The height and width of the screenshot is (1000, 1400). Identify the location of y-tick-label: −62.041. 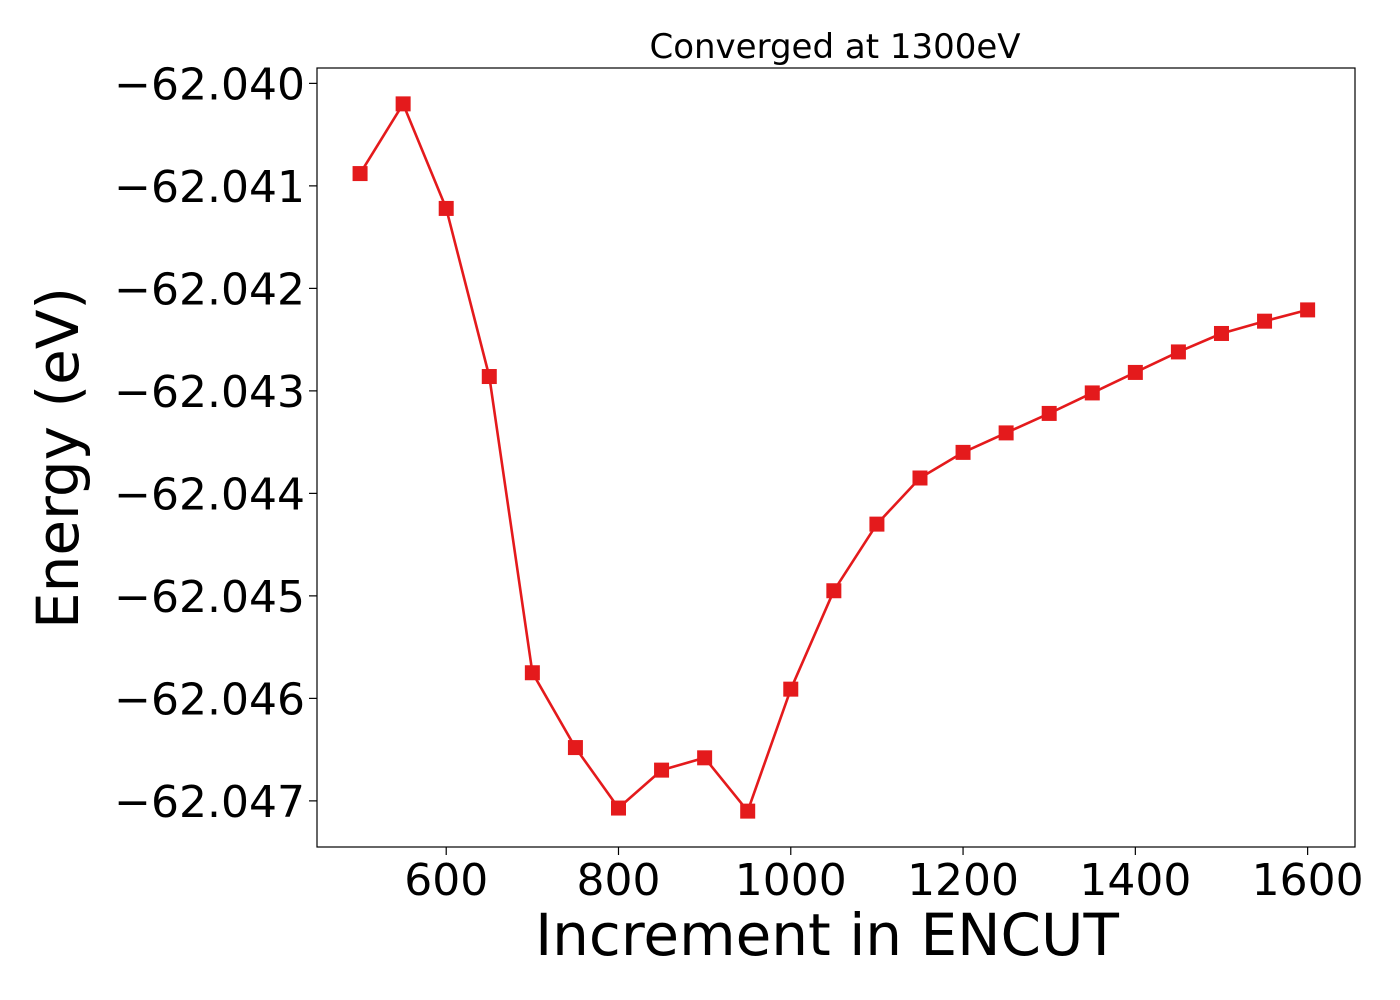
(209, 187).